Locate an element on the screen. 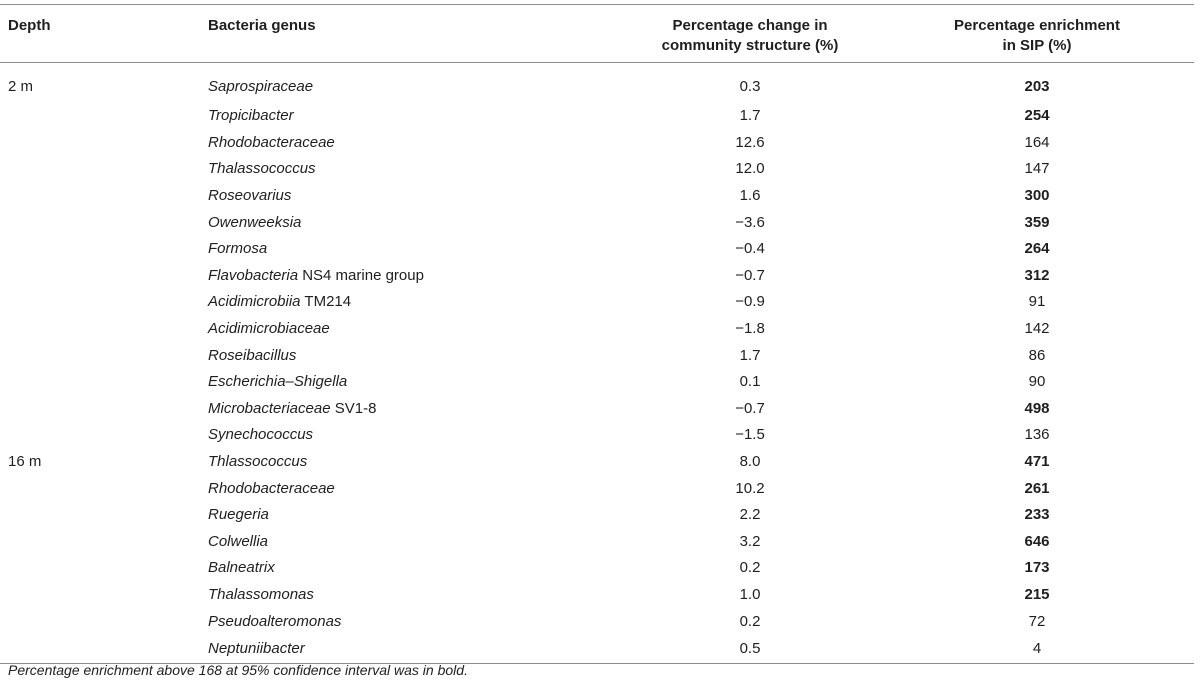 This screenshot has width=1200, height=688. genus-name: Roseibacillus is located at coordinates (252, 355).